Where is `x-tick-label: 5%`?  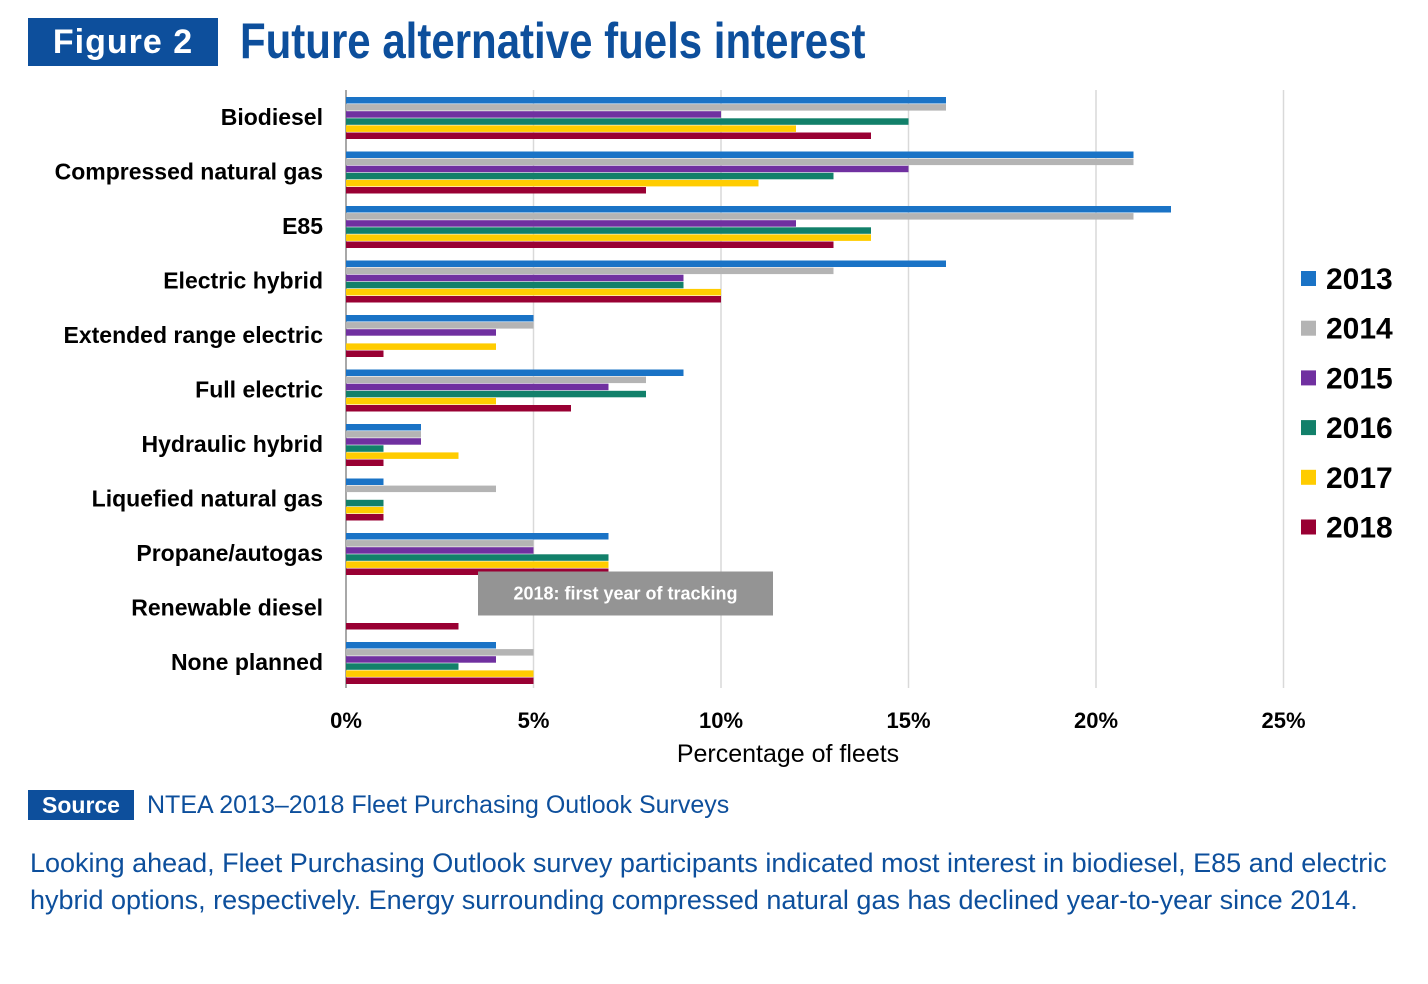 x-tick-label: 5% is located at coordinates (534, 720).